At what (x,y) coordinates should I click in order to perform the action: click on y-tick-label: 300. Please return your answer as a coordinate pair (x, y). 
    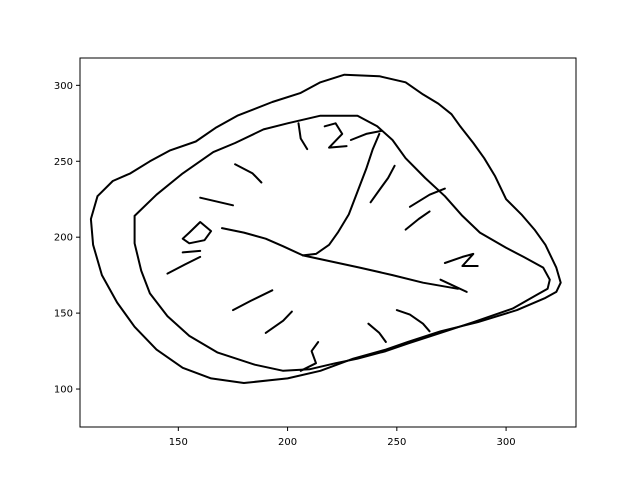
    Looking at the image, I should click on (63, 86).